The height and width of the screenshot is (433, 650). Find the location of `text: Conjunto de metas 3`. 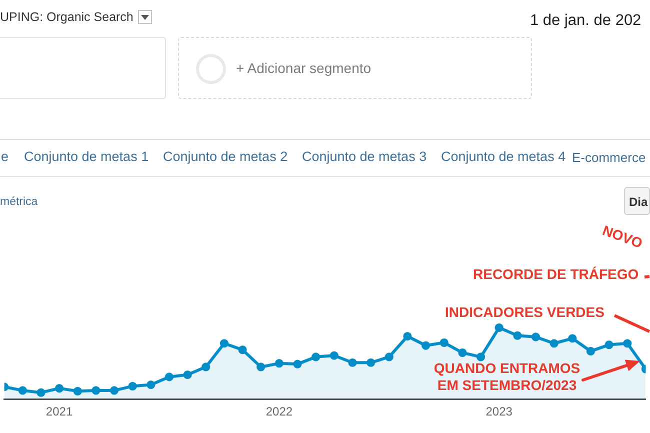

text: Conjunto de metas 3 is located at coordinates (364, 157).